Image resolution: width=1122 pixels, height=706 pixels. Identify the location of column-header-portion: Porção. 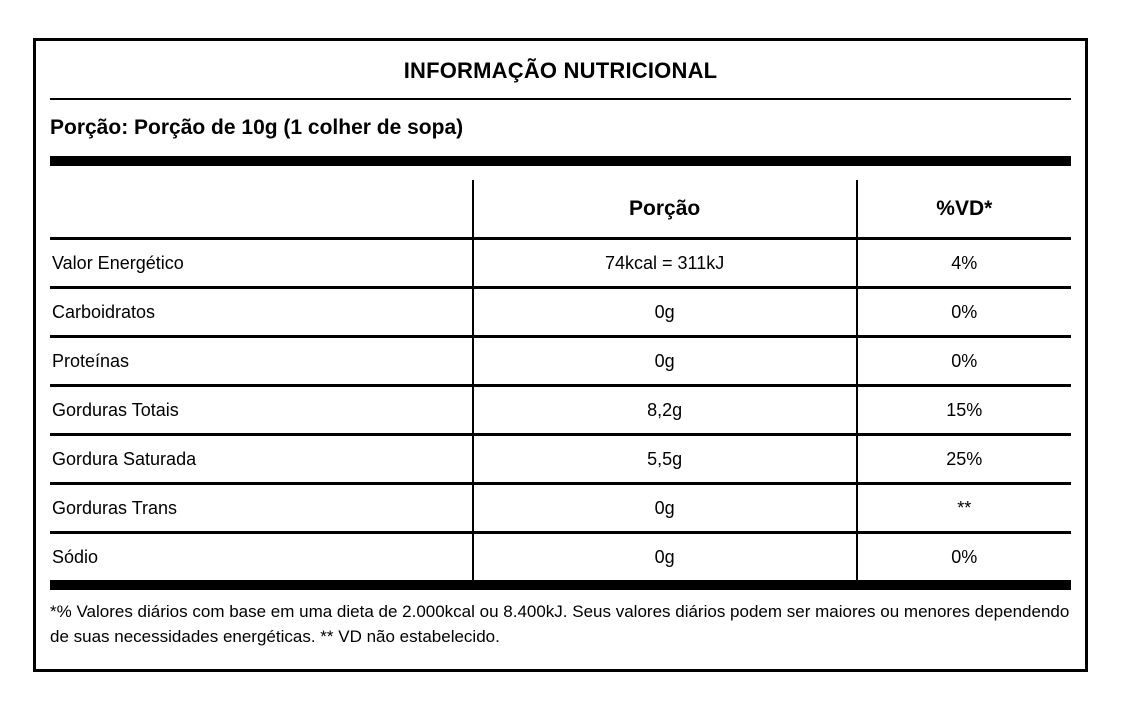
(664, 210).